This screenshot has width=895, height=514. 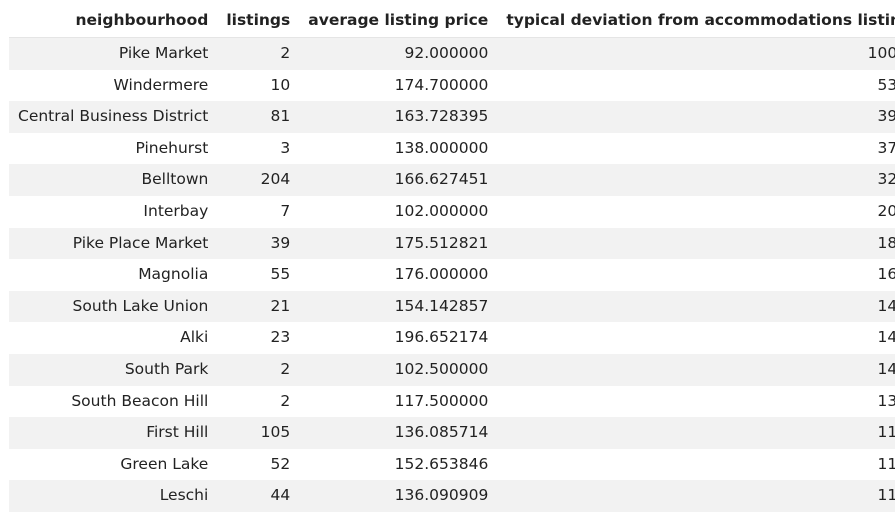 What do you see at coordinates (258, 180) in the screenshot?
I see `cell-listings: 204` at bounding box center [258, 180].